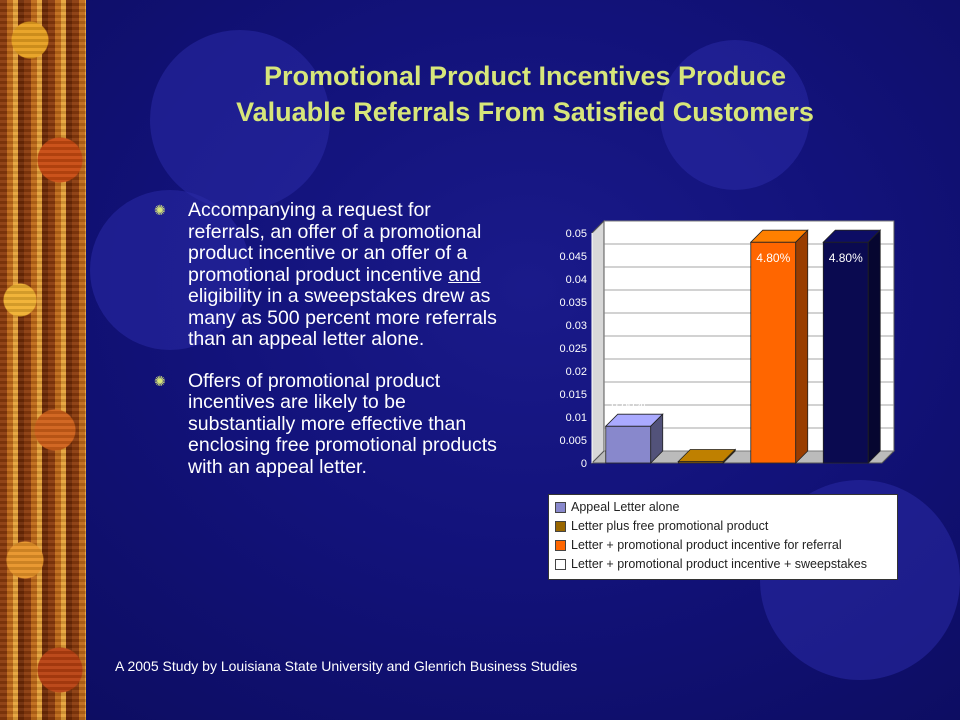  Describe the element at coordinates (573, 257) in the screenshot. I see `y-tick-label: 0.045` at that location.